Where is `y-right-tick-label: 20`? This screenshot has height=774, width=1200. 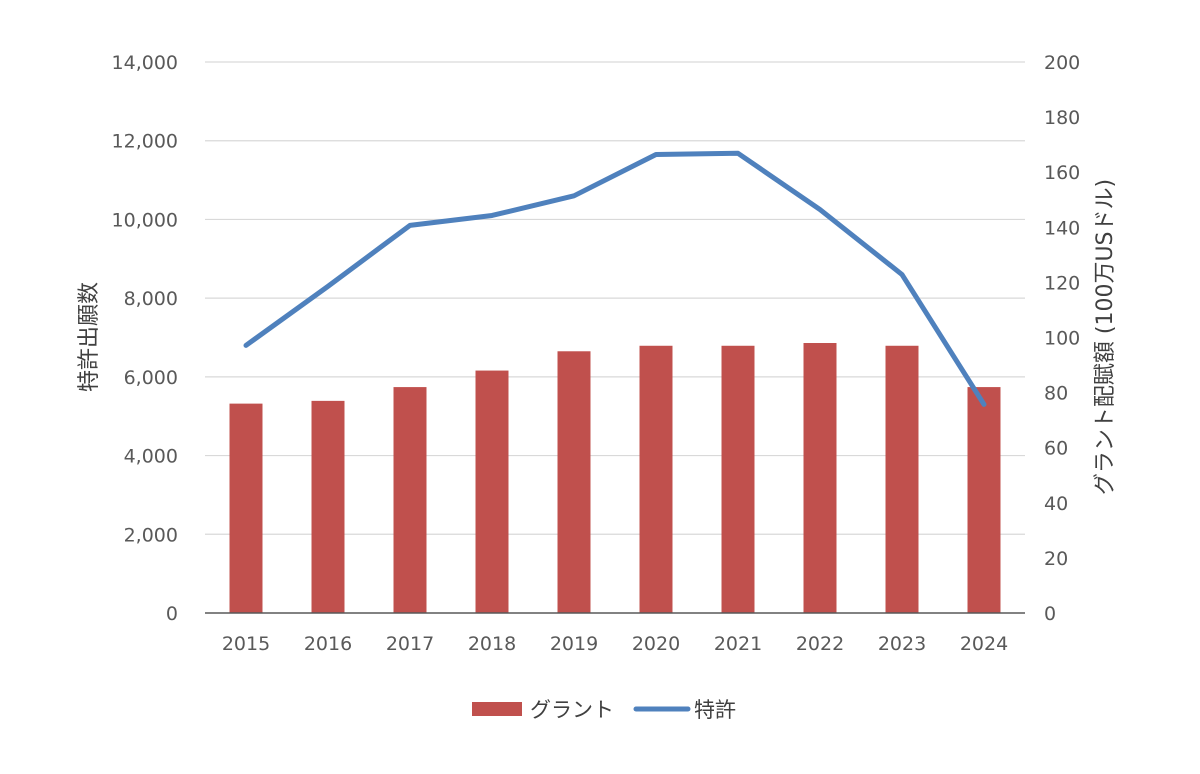
y-right-tick-label: 20 is located at coordinates (1056, 559).